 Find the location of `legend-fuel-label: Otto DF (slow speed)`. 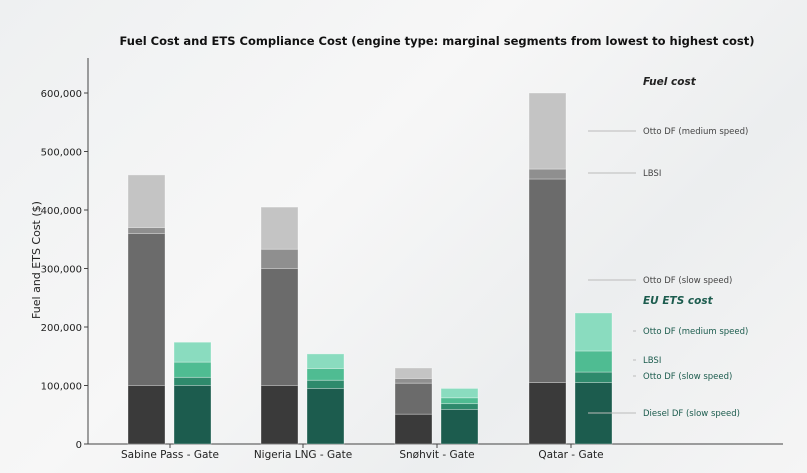

legend-fuel-label: Otto DF (slow speed) is located at coordinates (687, 281).